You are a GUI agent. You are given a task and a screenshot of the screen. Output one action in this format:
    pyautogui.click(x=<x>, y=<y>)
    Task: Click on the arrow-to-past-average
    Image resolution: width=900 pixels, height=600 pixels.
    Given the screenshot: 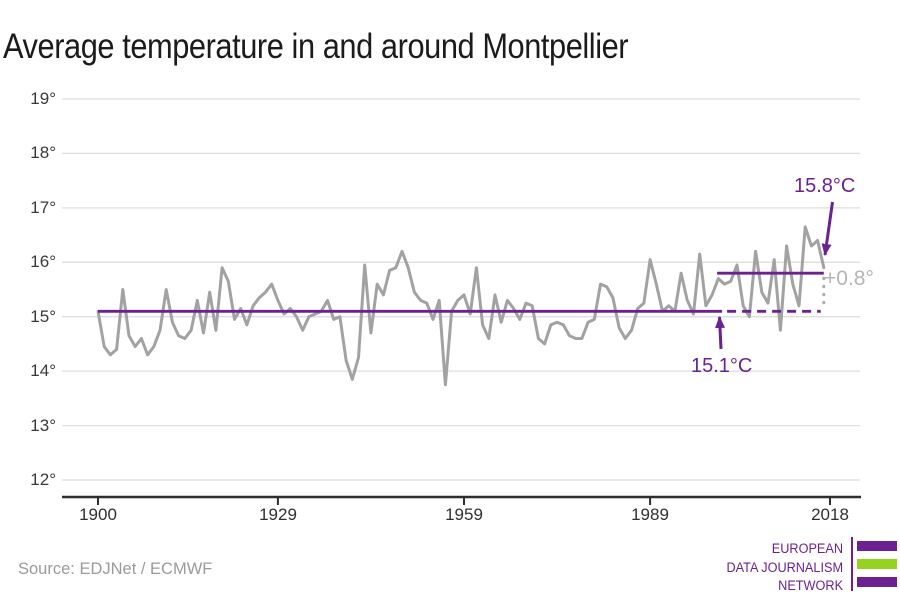 What is the action you would take?
    pyautogui.click(x=720, y=333)
    